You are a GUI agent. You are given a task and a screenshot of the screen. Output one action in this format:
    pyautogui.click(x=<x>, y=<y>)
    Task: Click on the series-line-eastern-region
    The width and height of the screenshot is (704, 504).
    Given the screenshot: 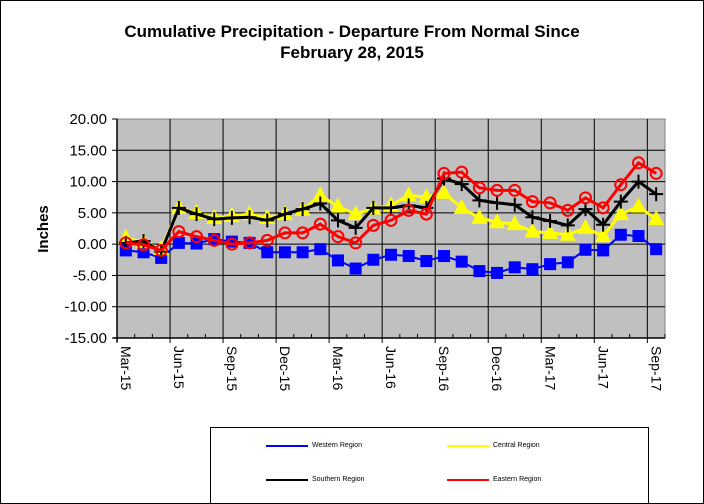 What is the action you would take?
    pyautogui.click(x=391, y=206)
    